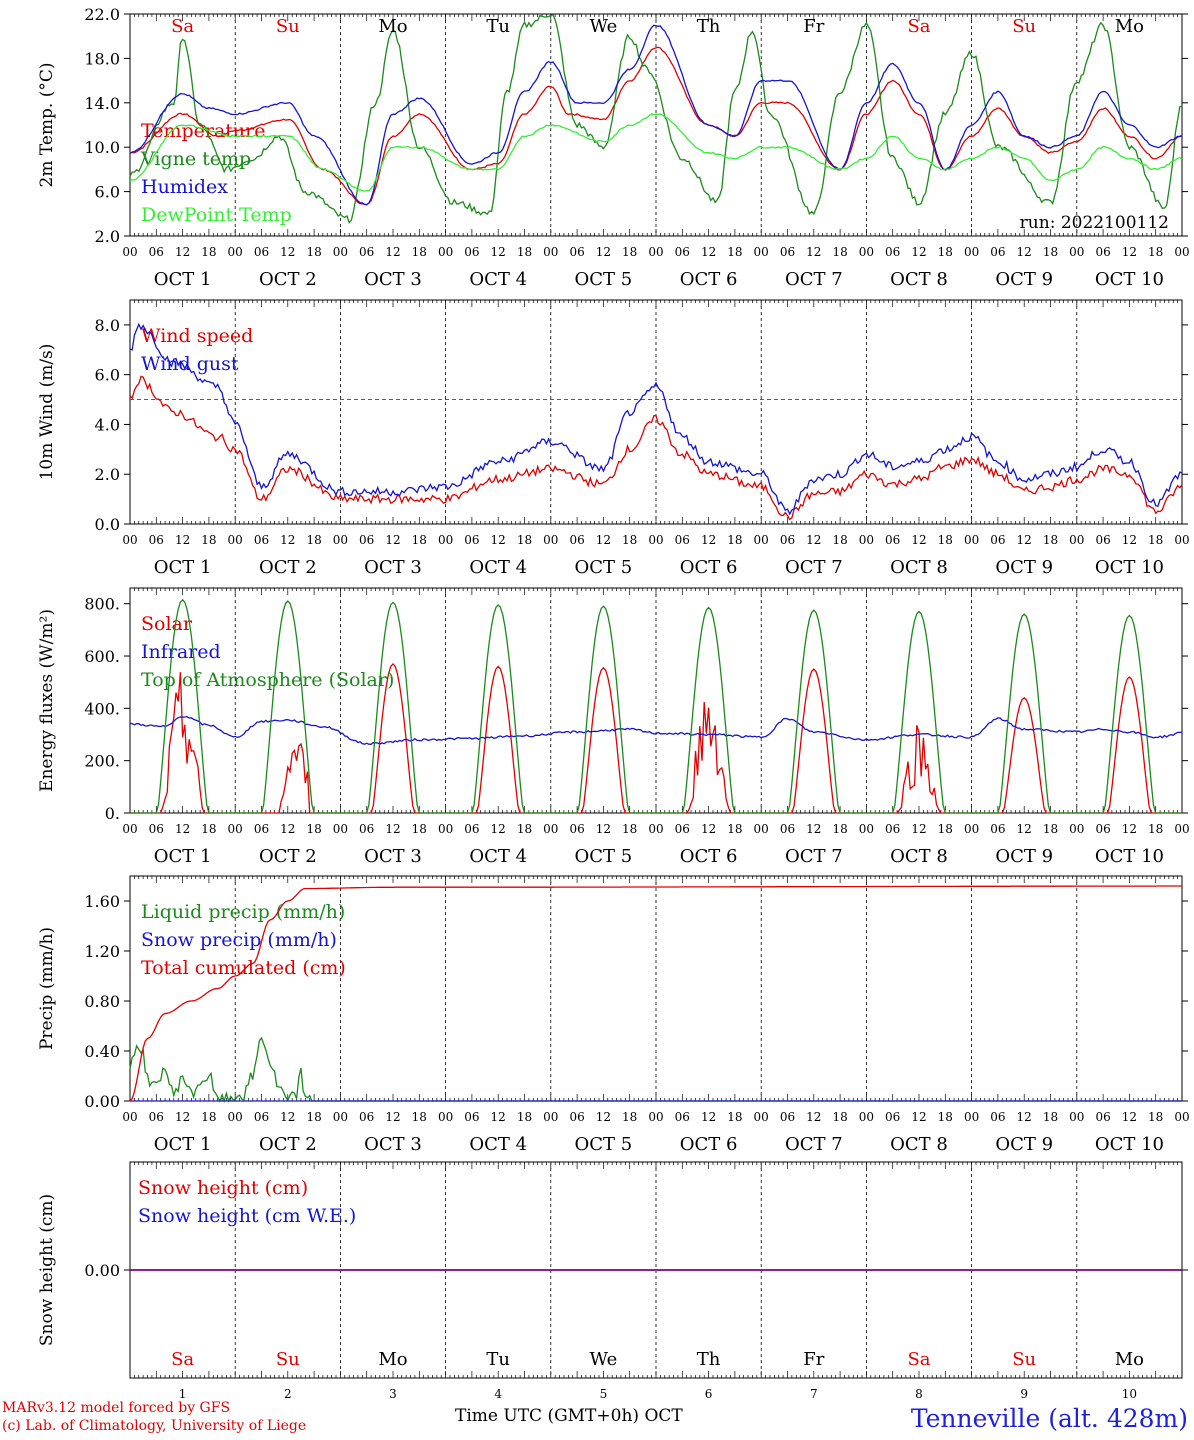 The image size is (1194, 1440). Describe the element at coordinates (112, 813) in the screenshot. I see `y-tick-label: 0.` at that location.